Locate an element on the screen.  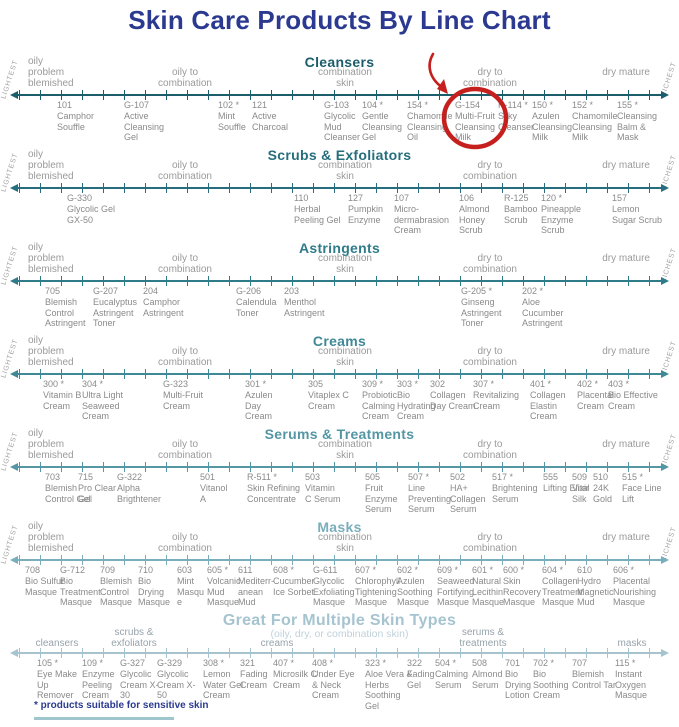
product-name: Microsilk C Cream is located at coordinates (295, 679).